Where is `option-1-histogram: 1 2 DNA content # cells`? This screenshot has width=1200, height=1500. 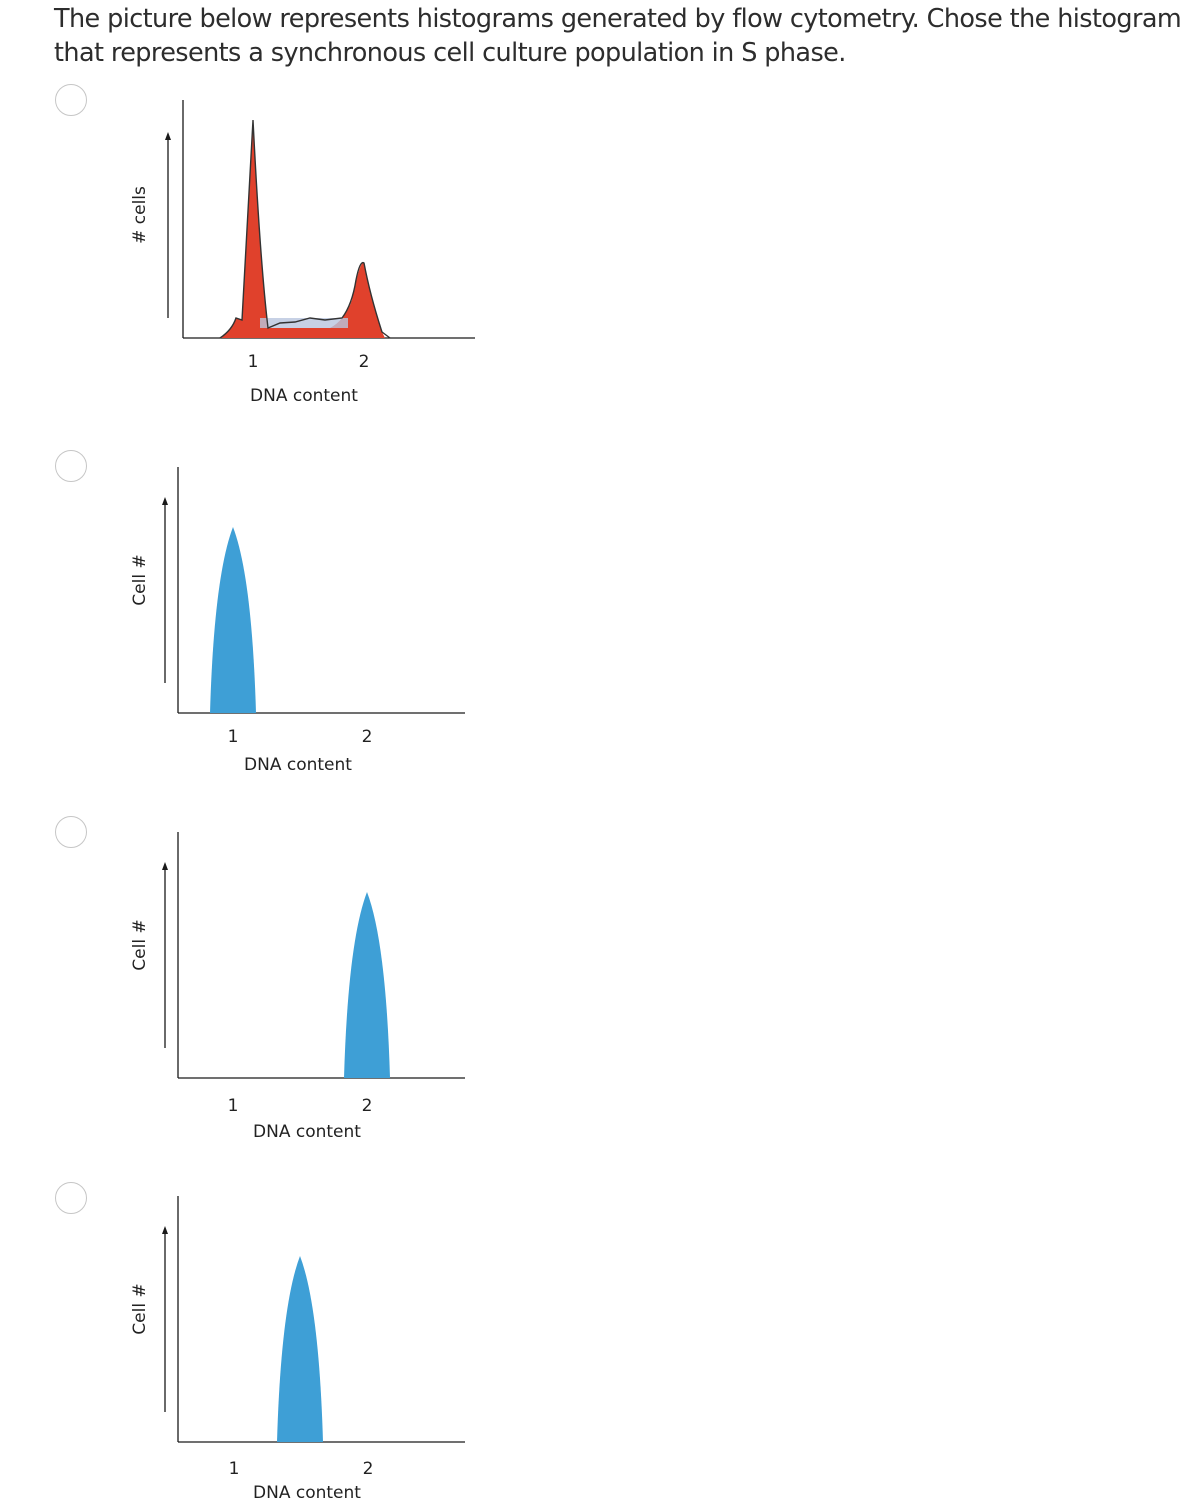 option-1-histogram: 1 2 DNA content # cells is located at coordinates (302, 253).